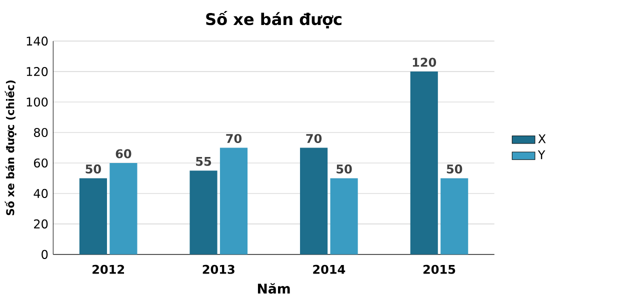 This screenshot has height=304, width=619. What do you see at coordinates (329, 269) in the screenshot?
I see `x-tick-label: 2014` at bounding box center [329, 269].